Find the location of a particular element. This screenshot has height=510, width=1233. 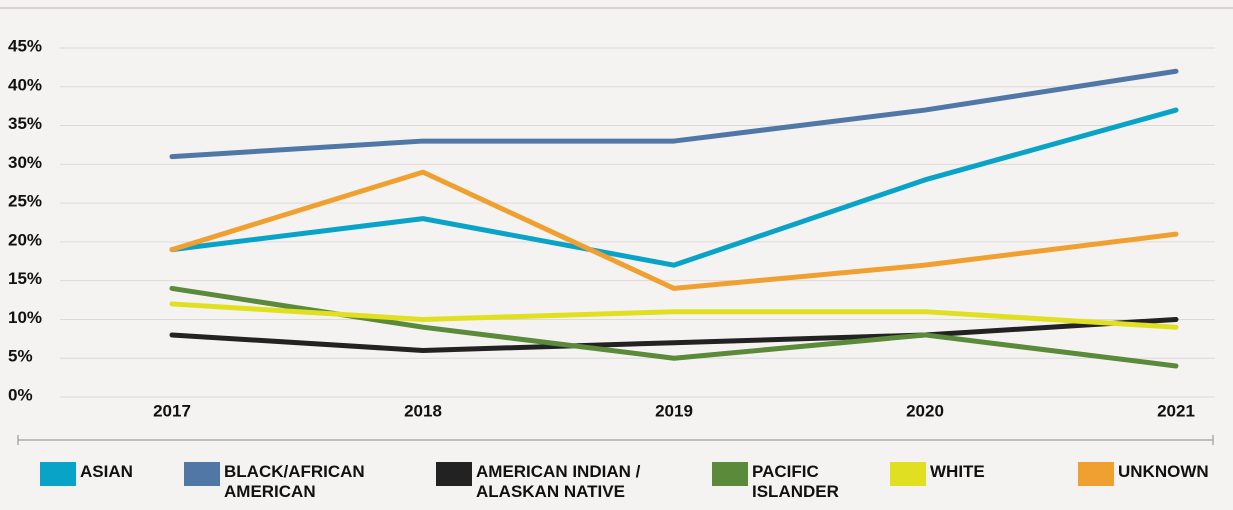

y-tick-label: 5% is located at coordinates (20, 356).